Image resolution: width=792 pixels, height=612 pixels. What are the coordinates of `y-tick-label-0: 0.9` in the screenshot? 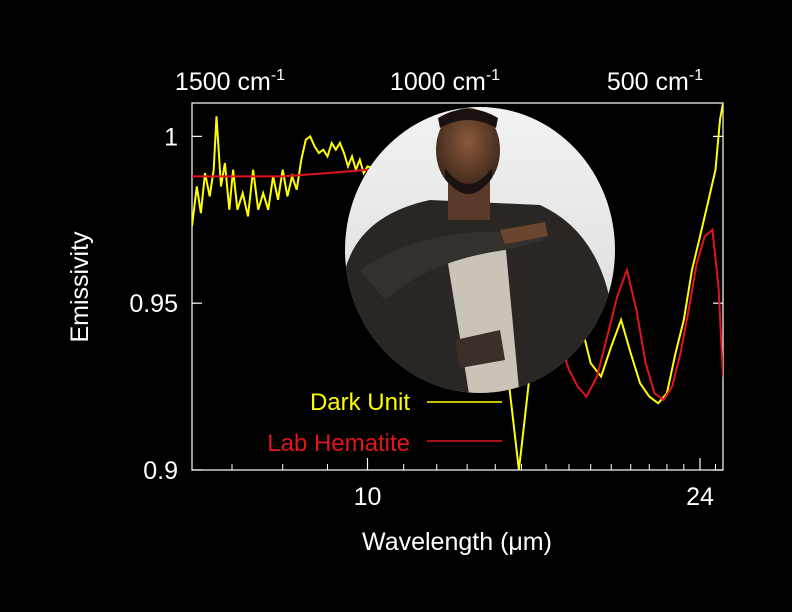 It's located at (160, 471).